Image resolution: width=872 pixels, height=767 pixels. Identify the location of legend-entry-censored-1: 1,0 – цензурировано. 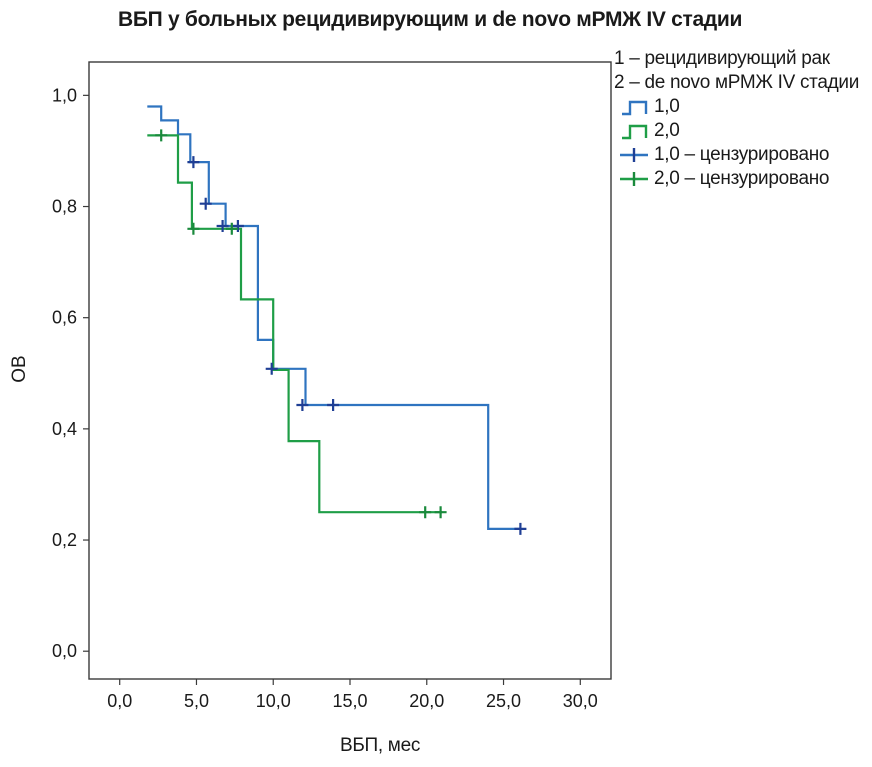
(736, 155).